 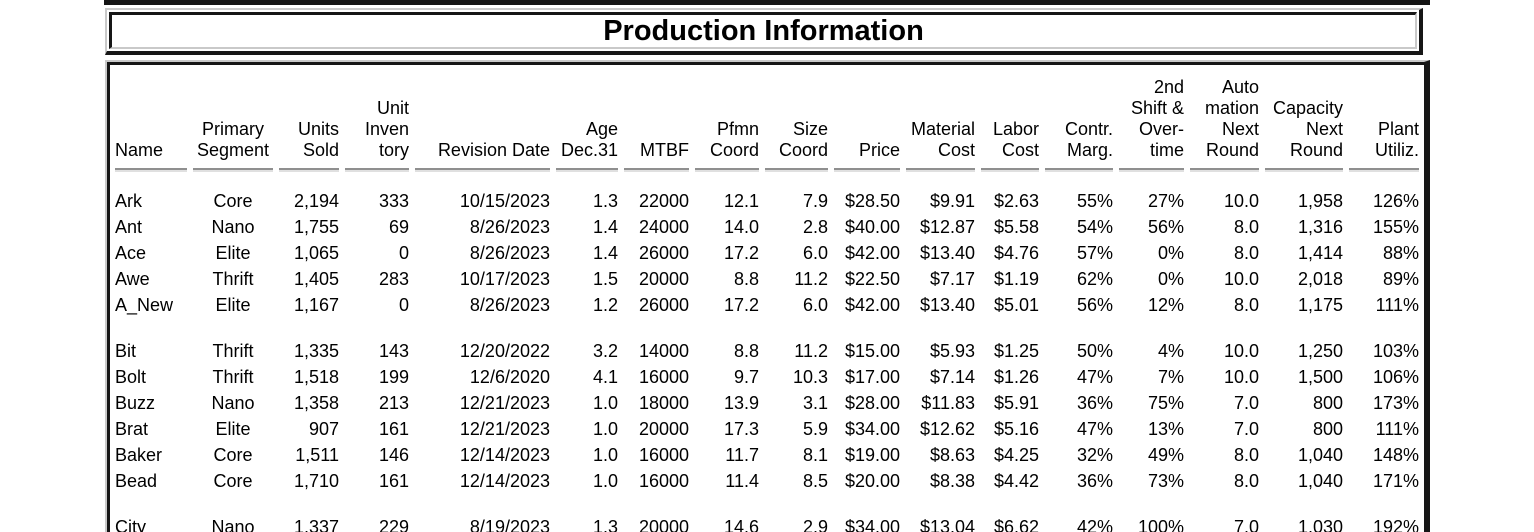 What do you see at coordinates (135, 403) in the screenshot?
I see `cell-name: Buzz` at bounding box center [135, 403].